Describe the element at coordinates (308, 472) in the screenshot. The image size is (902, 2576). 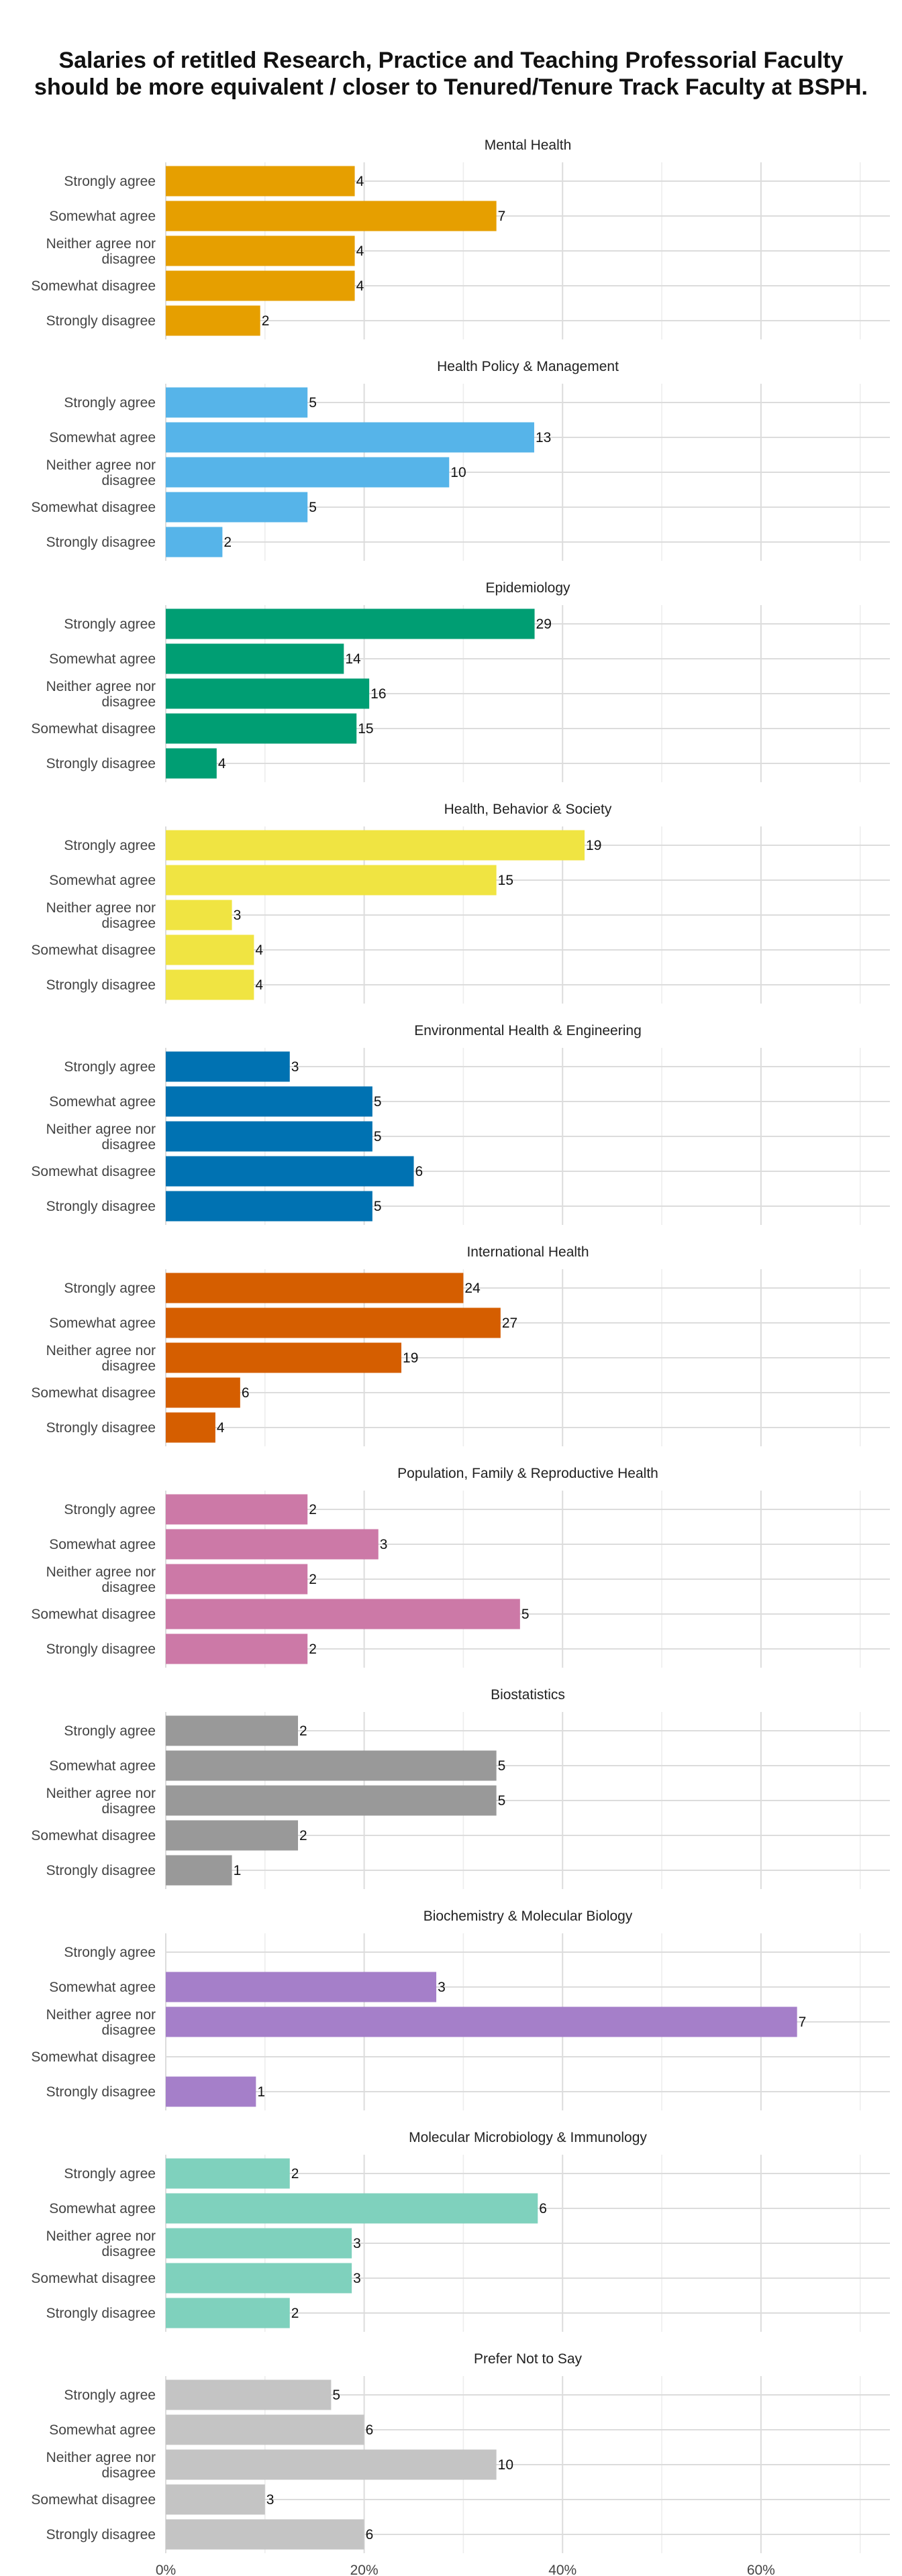
I see `bar-health-policy-and-management-neither-agree-nor-disagree` at that location.